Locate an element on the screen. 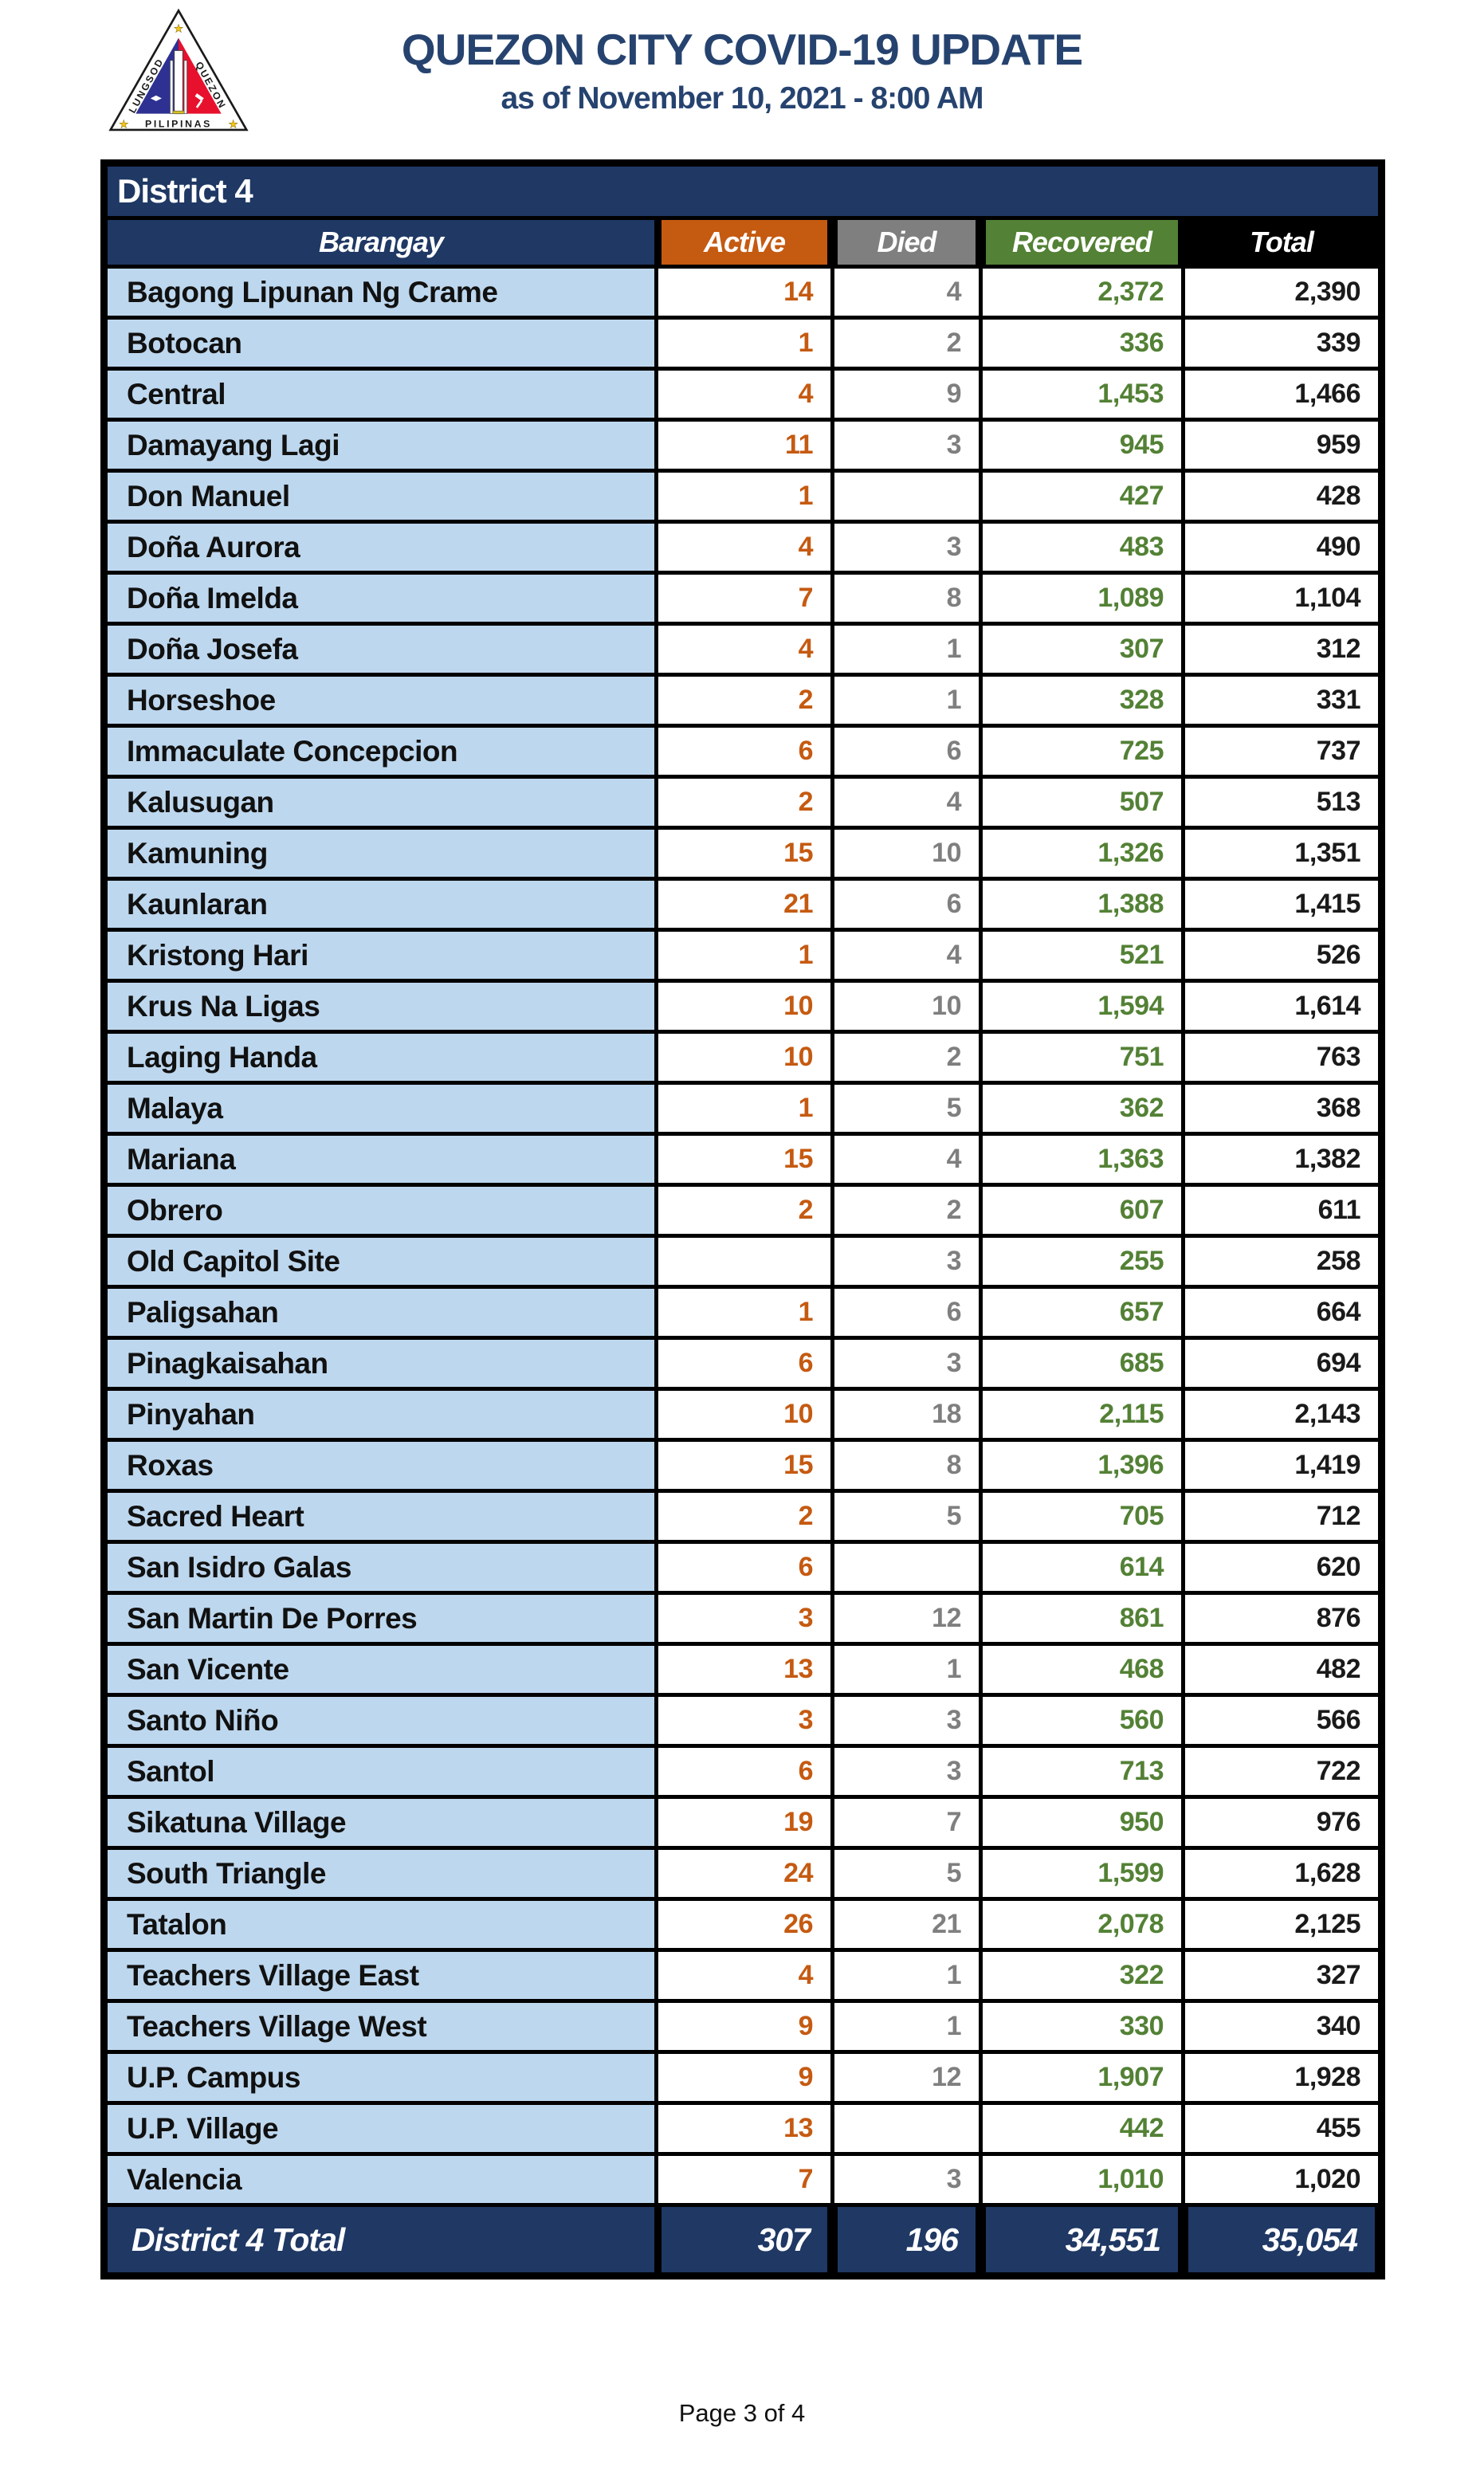  barangay-name-cell: U.P. Village is located at coordinates (381, 2128).